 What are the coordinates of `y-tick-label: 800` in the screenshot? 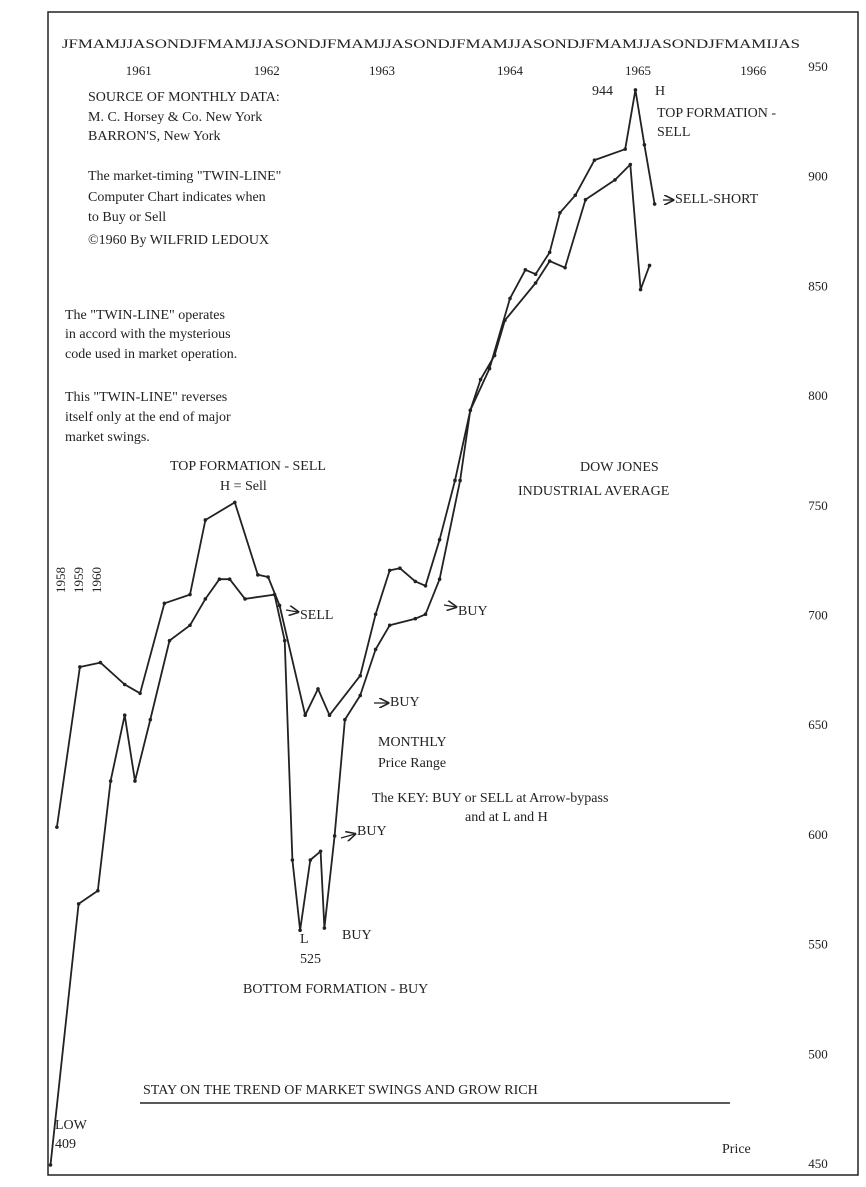 It's located at (818, 395).